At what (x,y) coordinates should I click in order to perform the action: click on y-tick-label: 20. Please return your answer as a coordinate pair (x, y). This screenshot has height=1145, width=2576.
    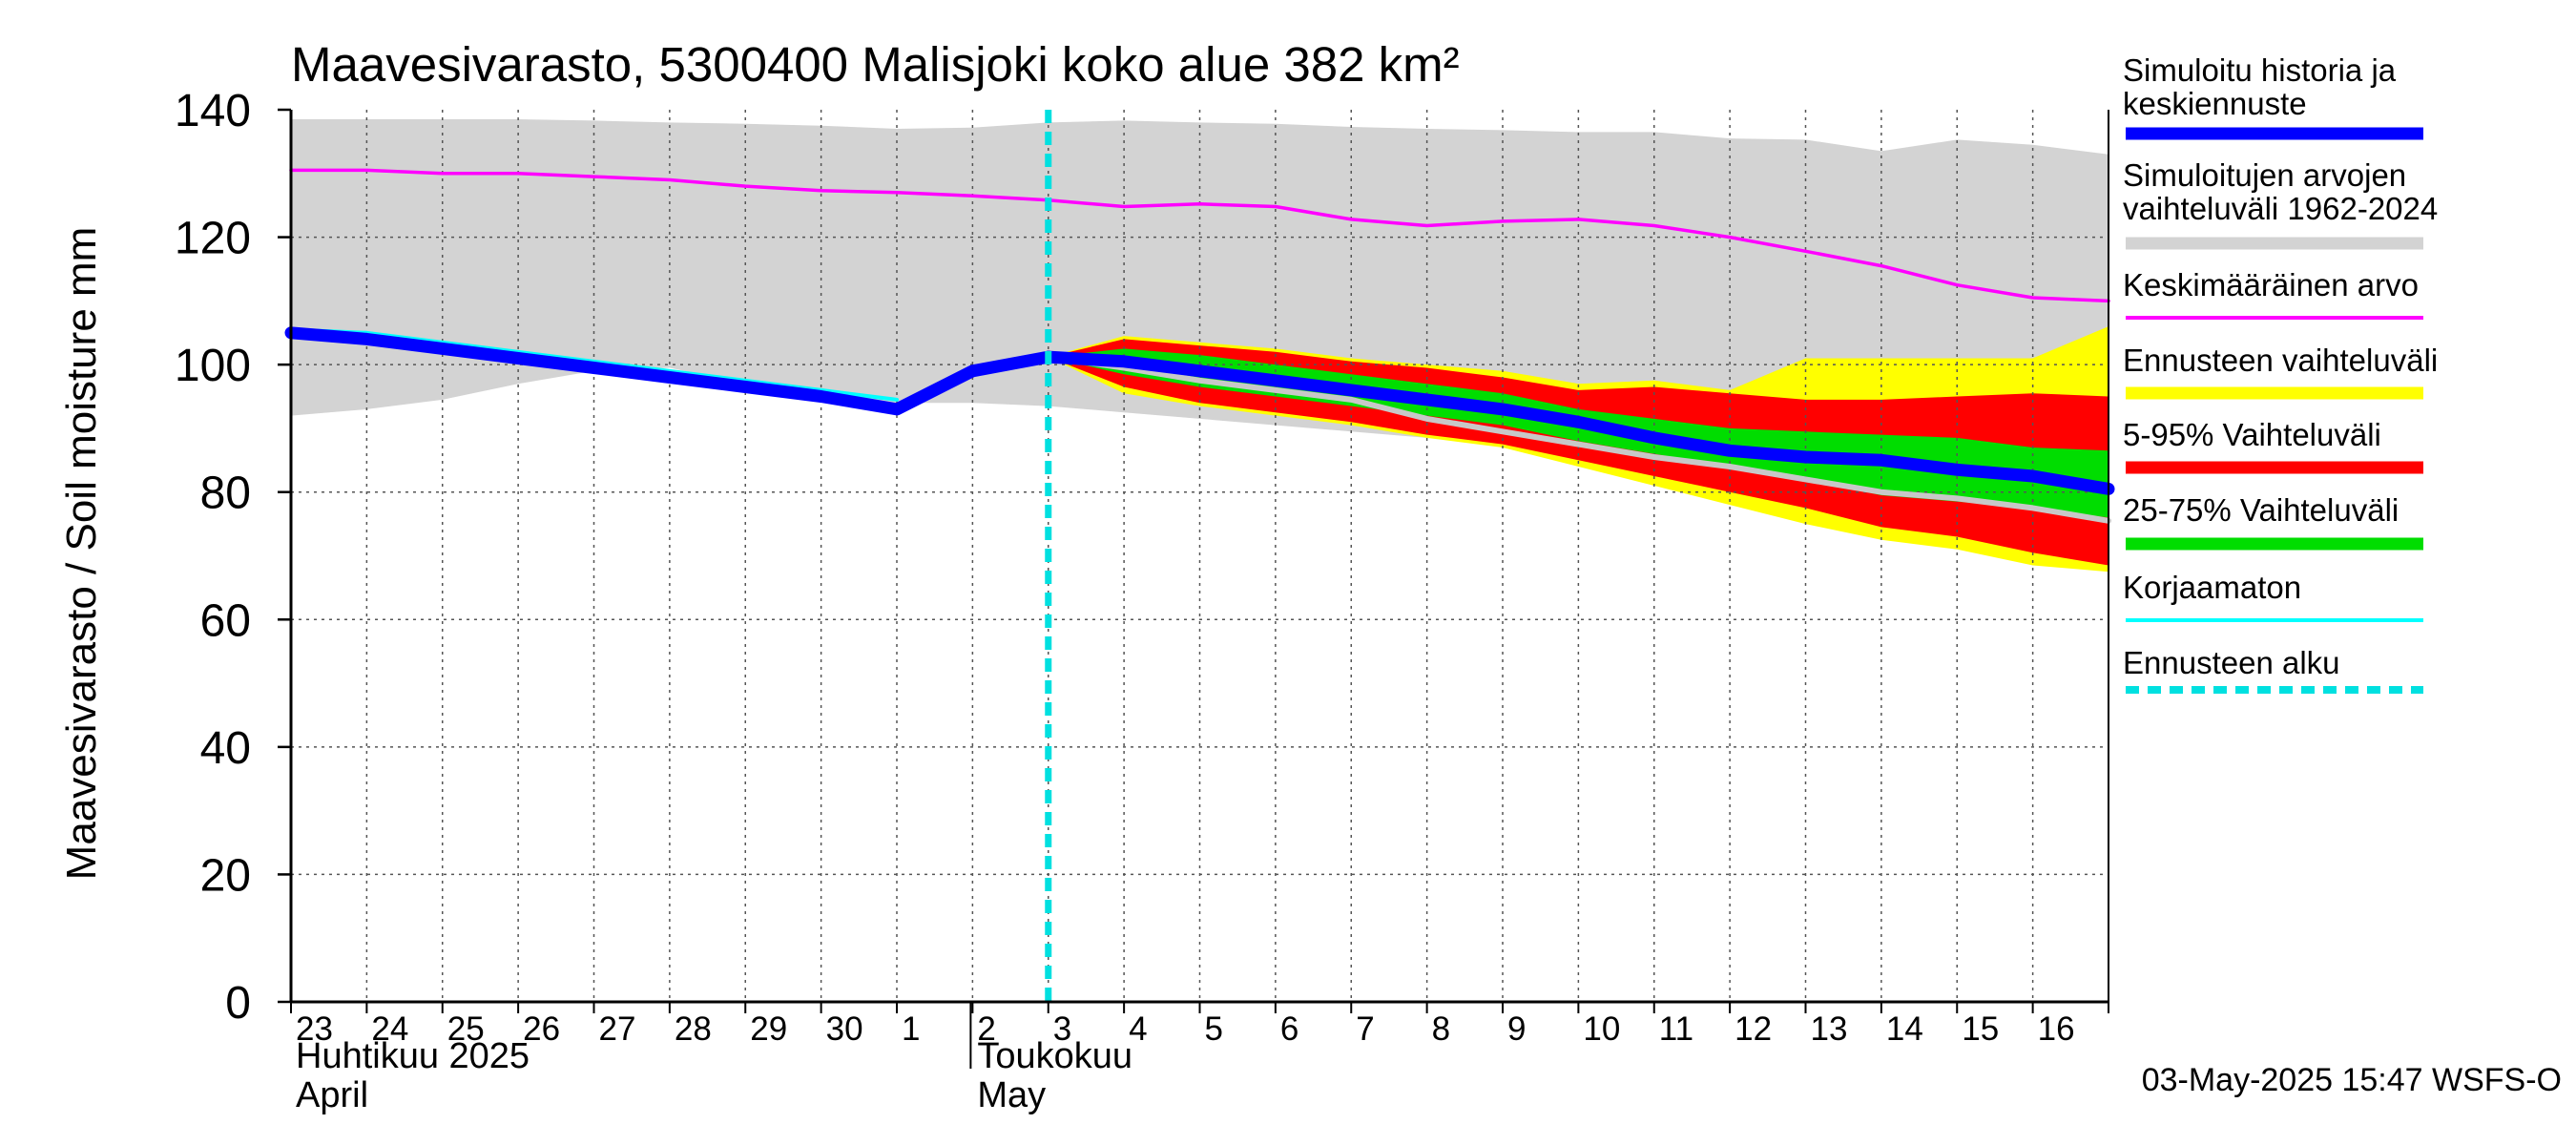
    Looking at the image, I should click on (225, 875).